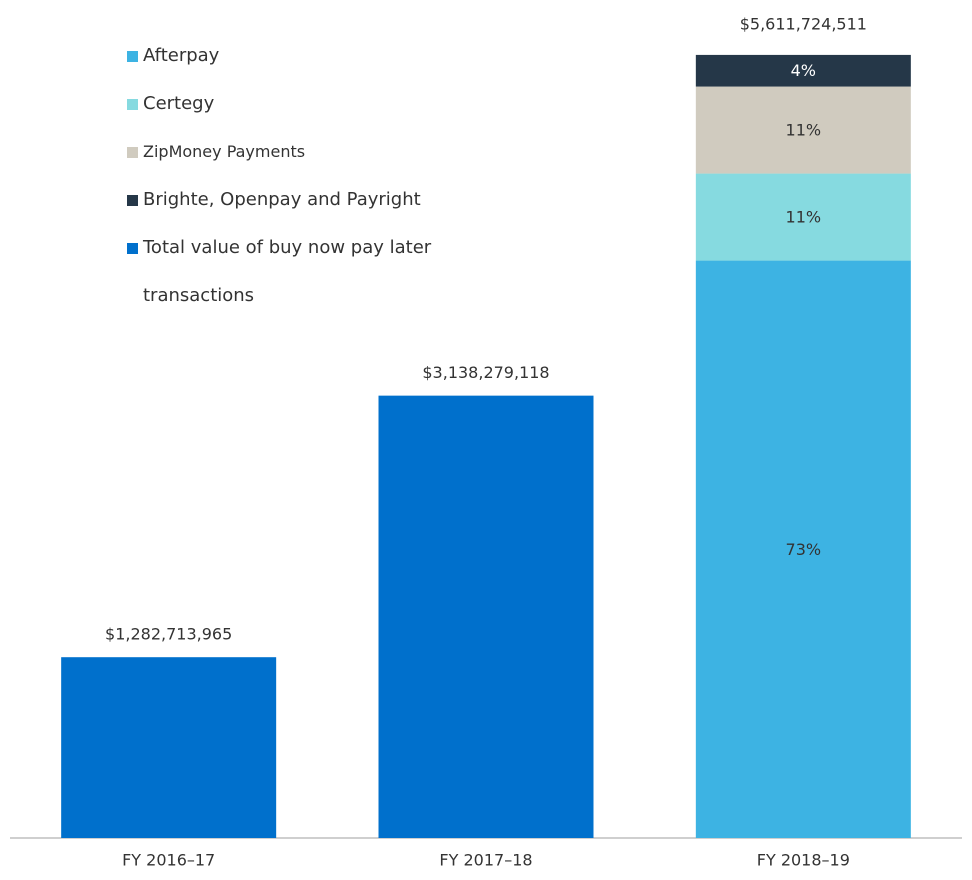 The image size is (972, 880). What do you see at coordinates (312, 104) in the screenshot?
I see `legend-item: Certegy` at bounding box center [312, 104].